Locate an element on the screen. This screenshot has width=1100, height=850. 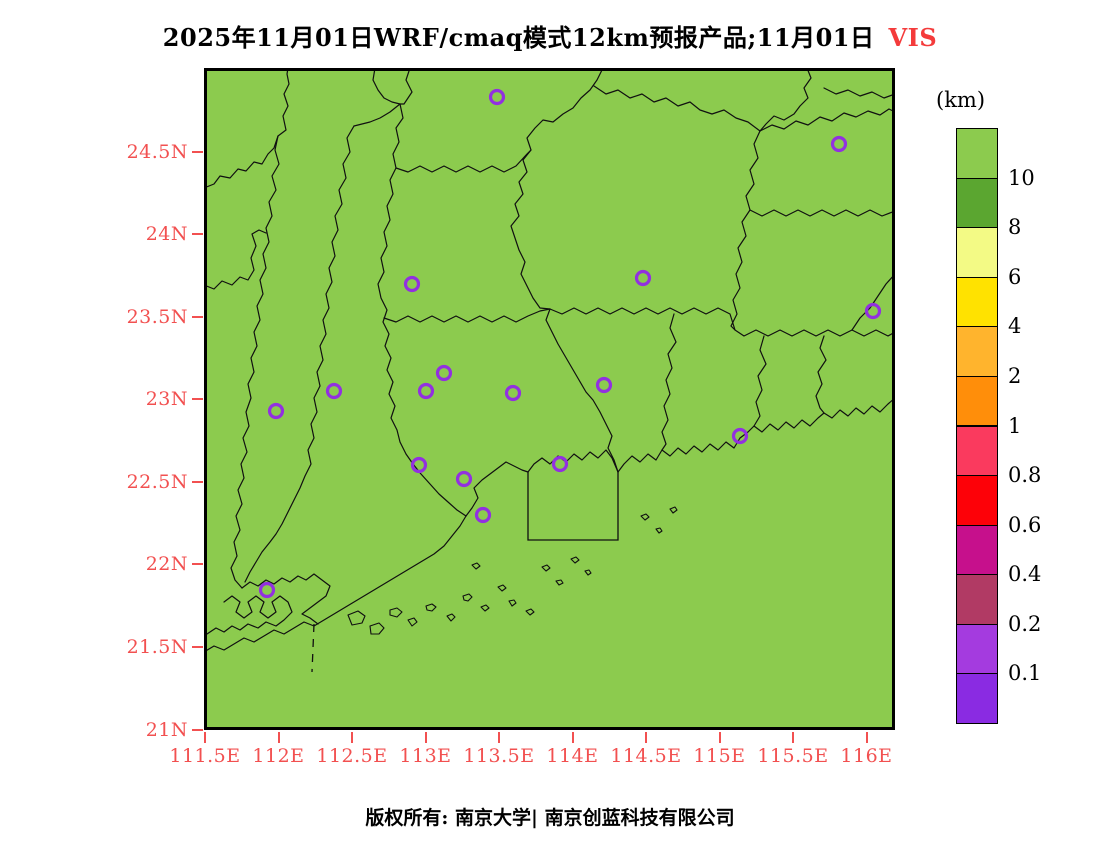
lon-tick-label: 115E is located at coordinates (719, 756).